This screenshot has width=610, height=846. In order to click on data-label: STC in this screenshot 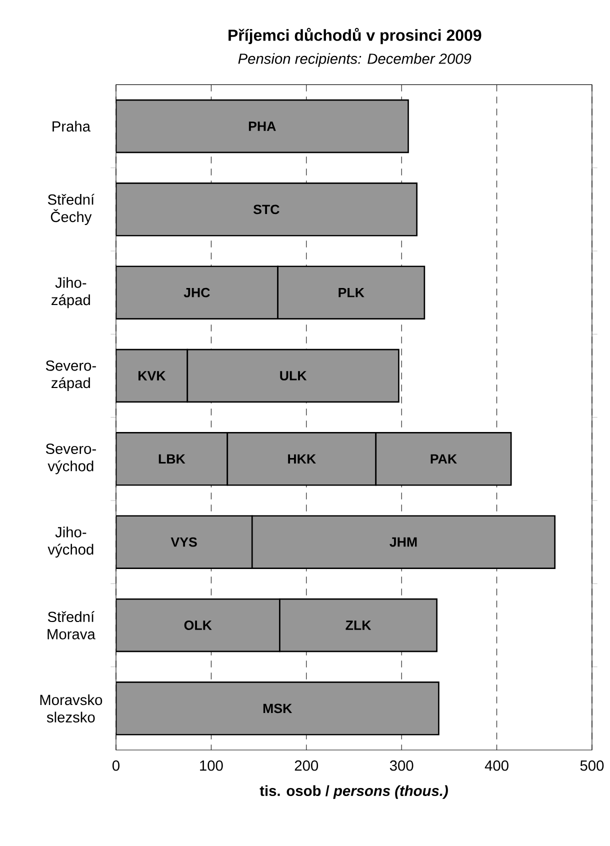, I will do `click(266, 209)`.